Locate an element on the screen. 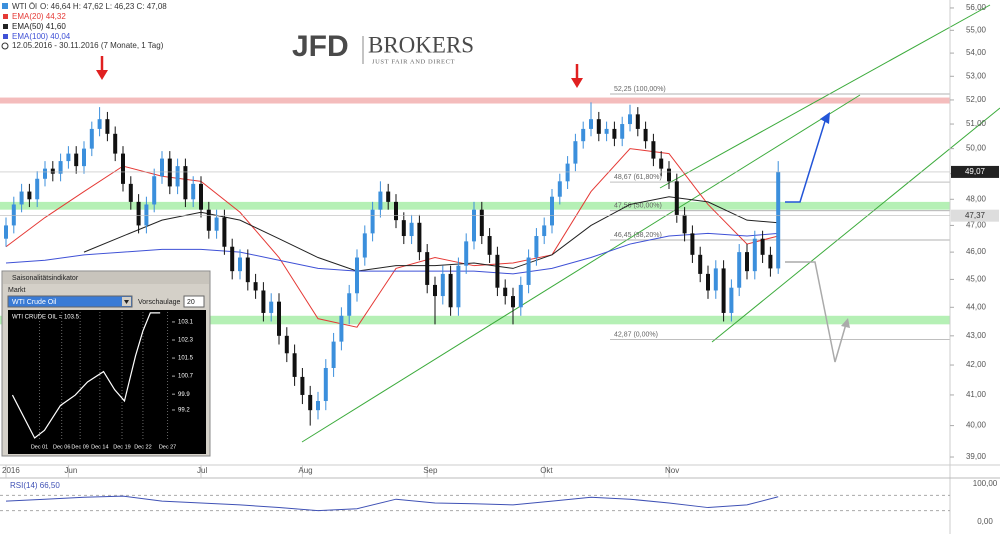 The height and width of the screenshot is (534, 1000). price-tag-label: 47,37 is located at coordinates (975, 215).